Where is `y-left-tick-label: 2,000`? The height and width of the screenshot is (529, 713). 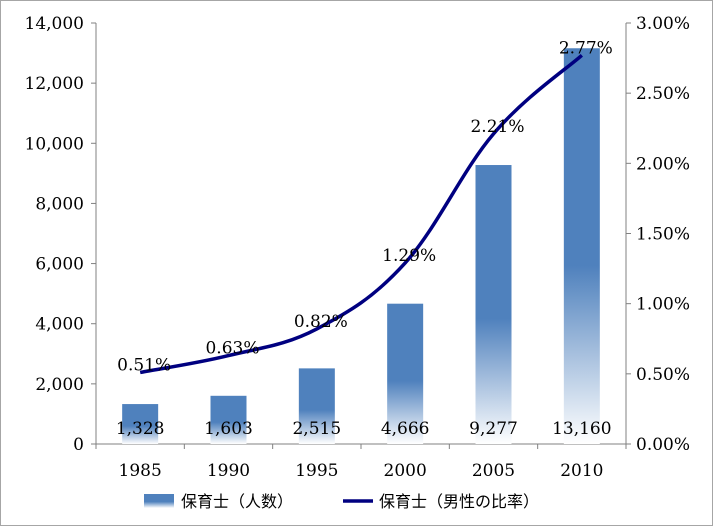 y-left-tick-label: 2,000 is located at coordinates (59, 385).